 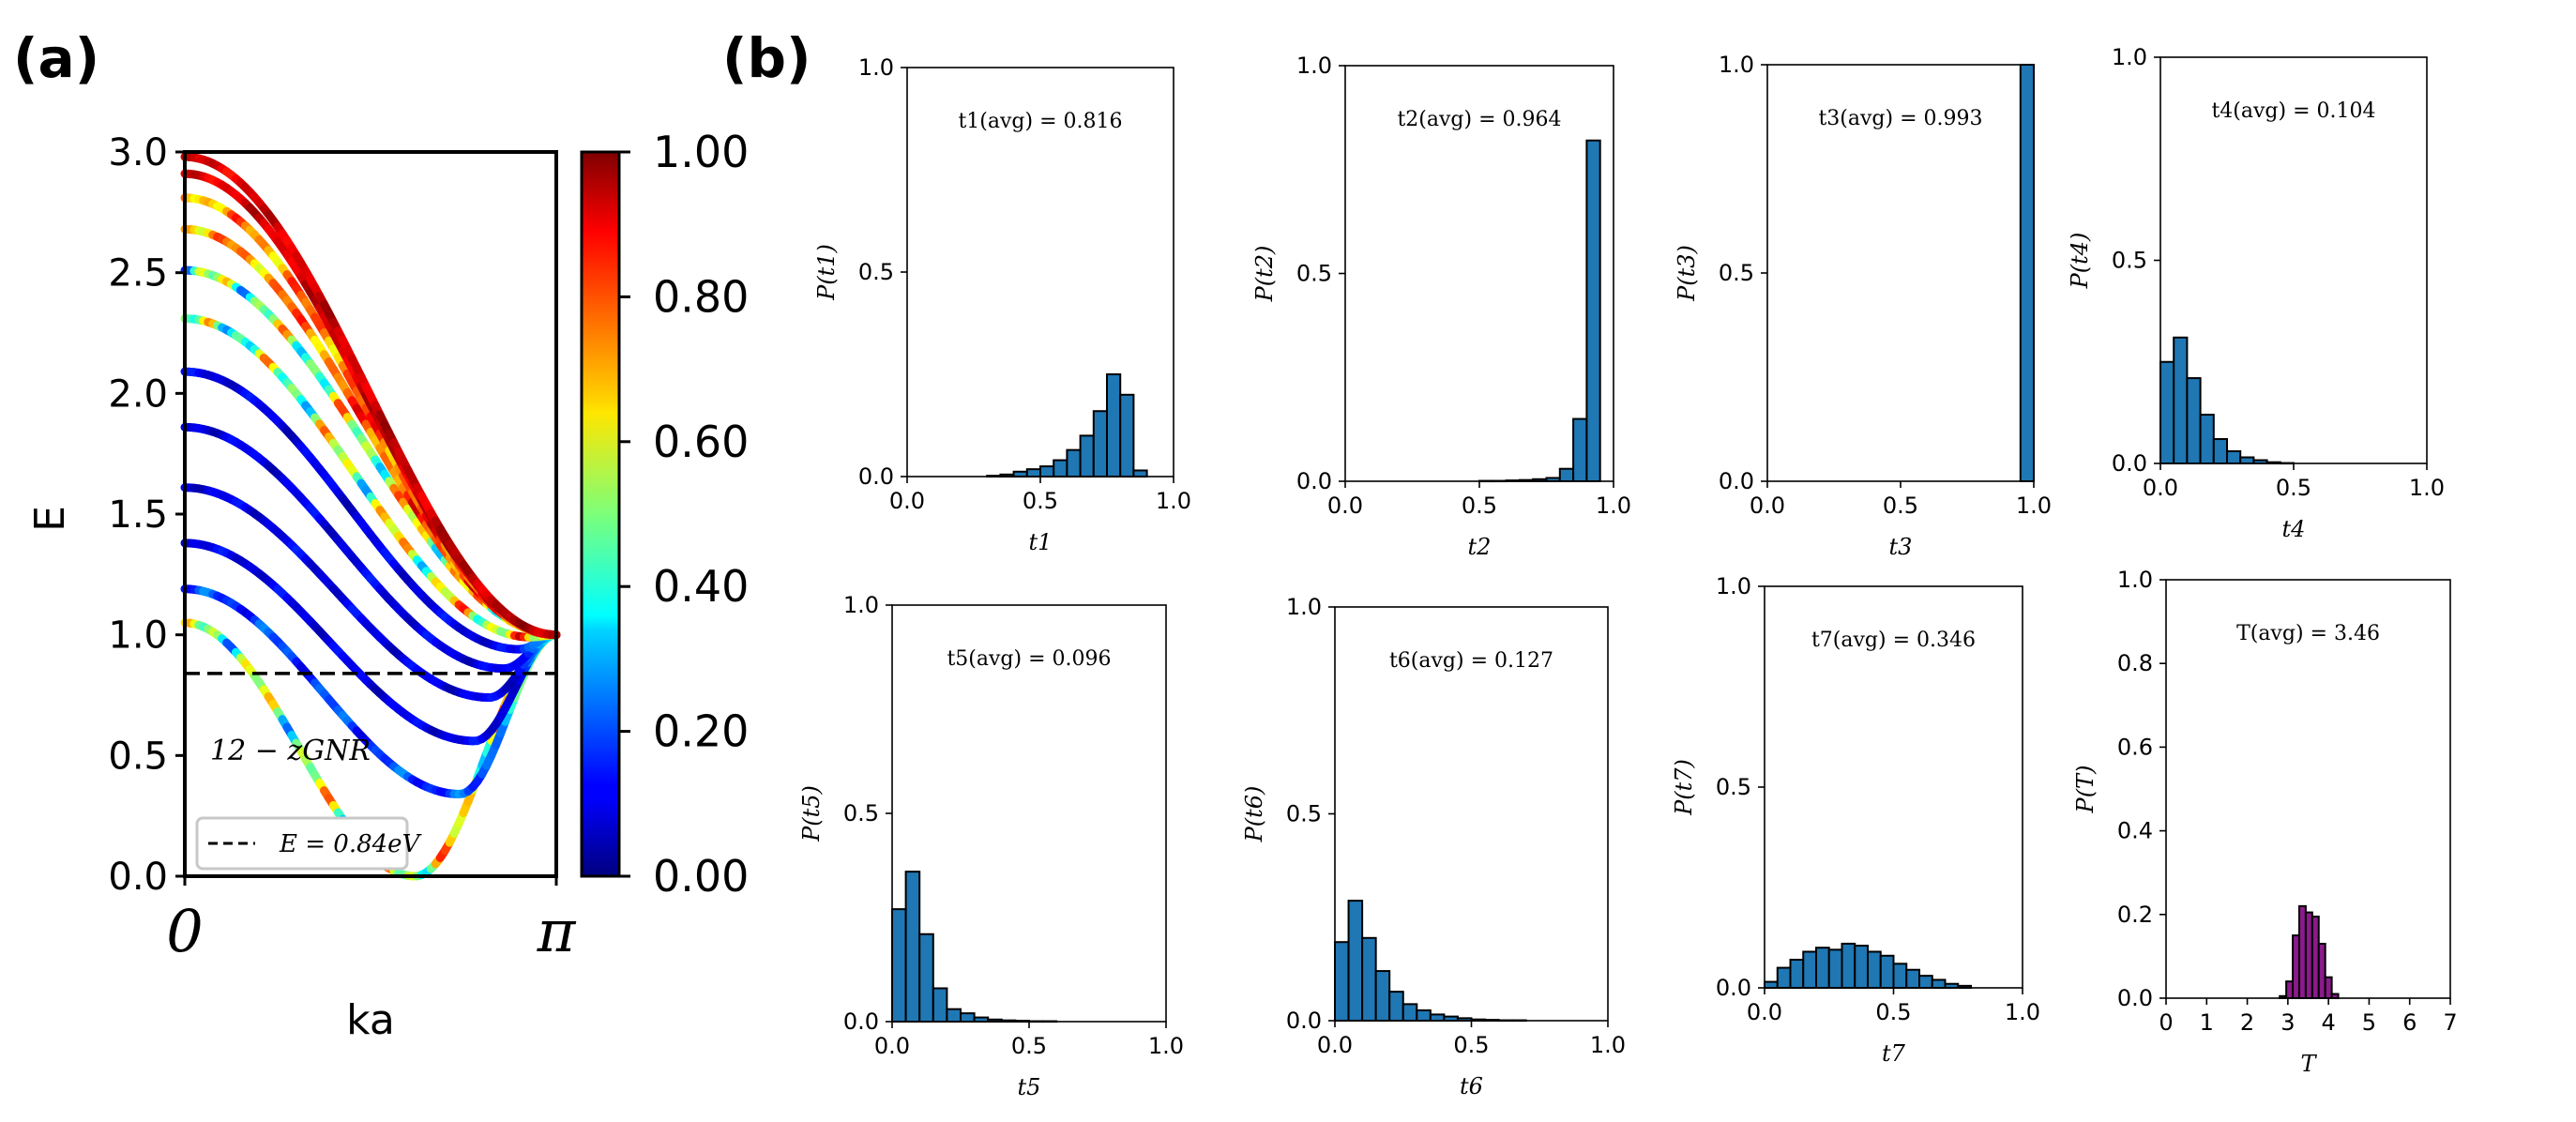 What do you see at coordinates (2135, 747) in the screenshot?
I see `histogram-y-tick-label: 0.6` at bounding box center [2135, 747].